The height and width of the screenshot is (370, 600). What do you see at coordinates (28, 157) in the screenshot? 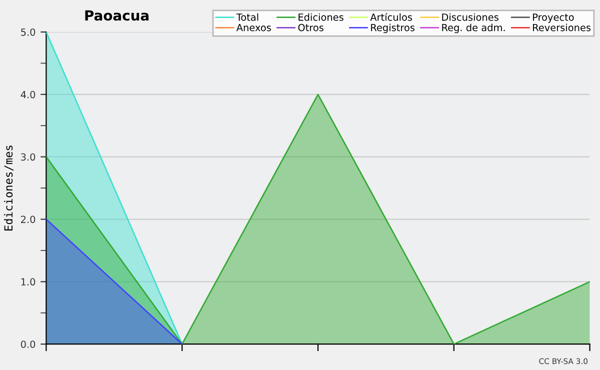
I see `y-tick-label: 3.0` at bounding box center [28, 157].